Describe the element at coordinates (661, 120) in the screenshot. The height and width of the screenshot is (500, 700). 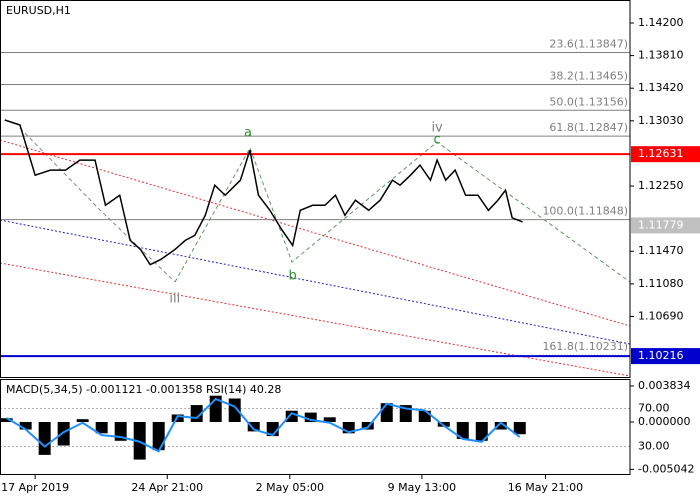
I see `y-tick-label: 1.13030` at that location.